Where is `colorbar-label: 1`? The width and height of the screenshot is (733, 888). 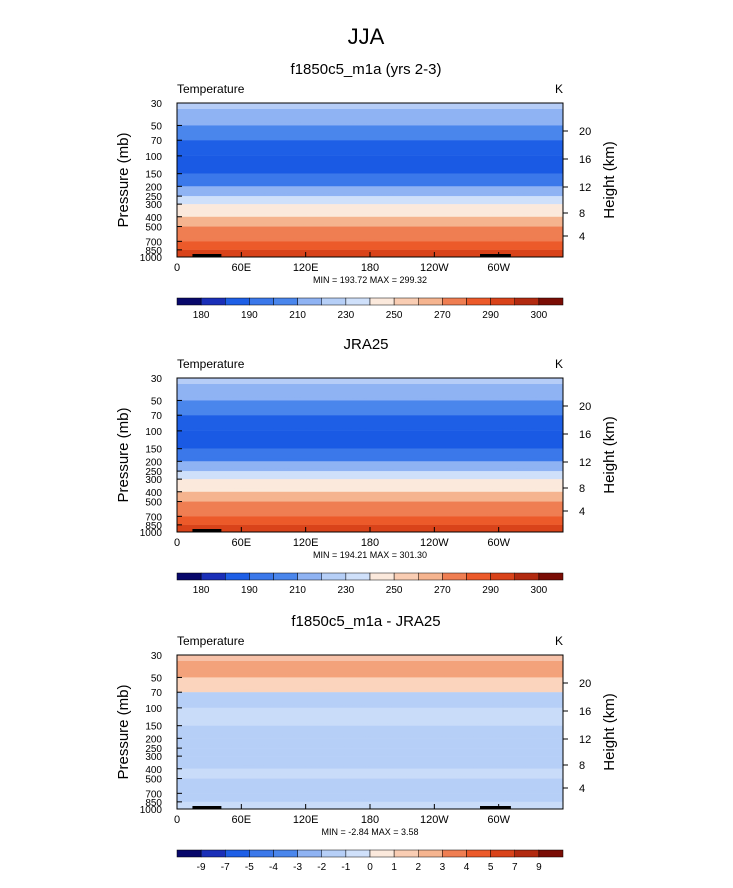
colorbar-label: 1 is located at coordinates (394, 867).